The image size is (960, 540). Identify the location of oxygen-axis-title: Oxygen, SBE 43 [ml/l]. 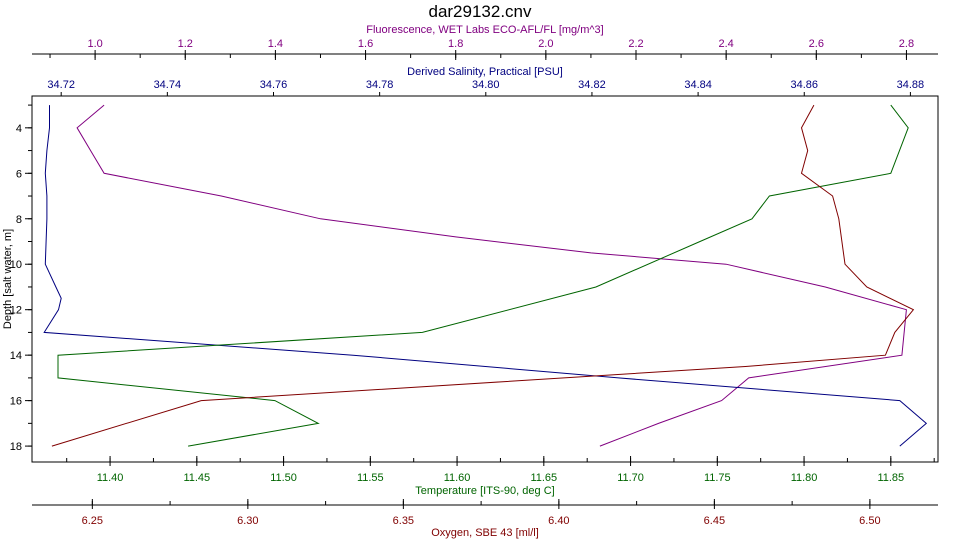
(485, 533).